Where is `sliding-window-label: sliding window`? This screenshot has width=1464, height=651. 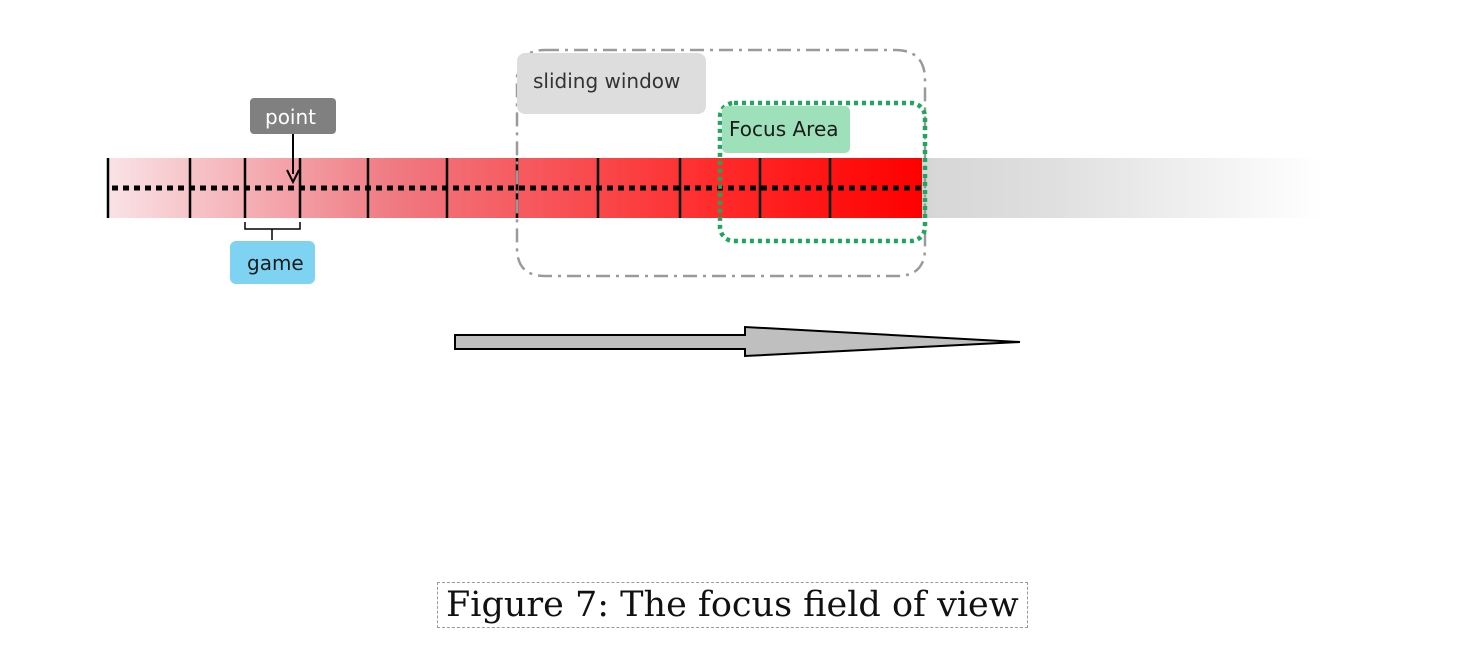
sliding-window-label: sliding window is located at coordinates (606, 81).